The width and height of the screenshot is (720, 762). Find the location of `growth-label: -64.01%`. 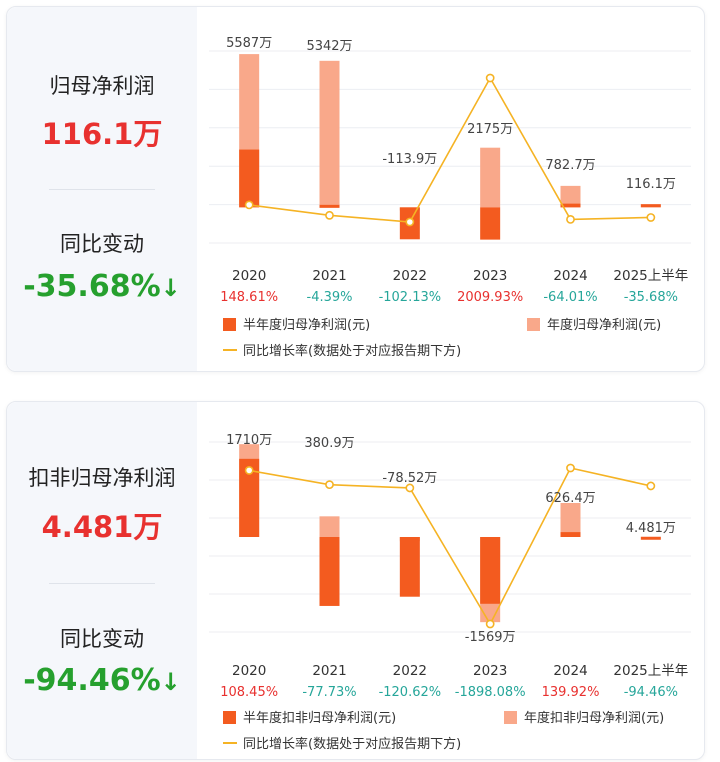

growth-label: -64.01% is located at coordinates (570, 297).